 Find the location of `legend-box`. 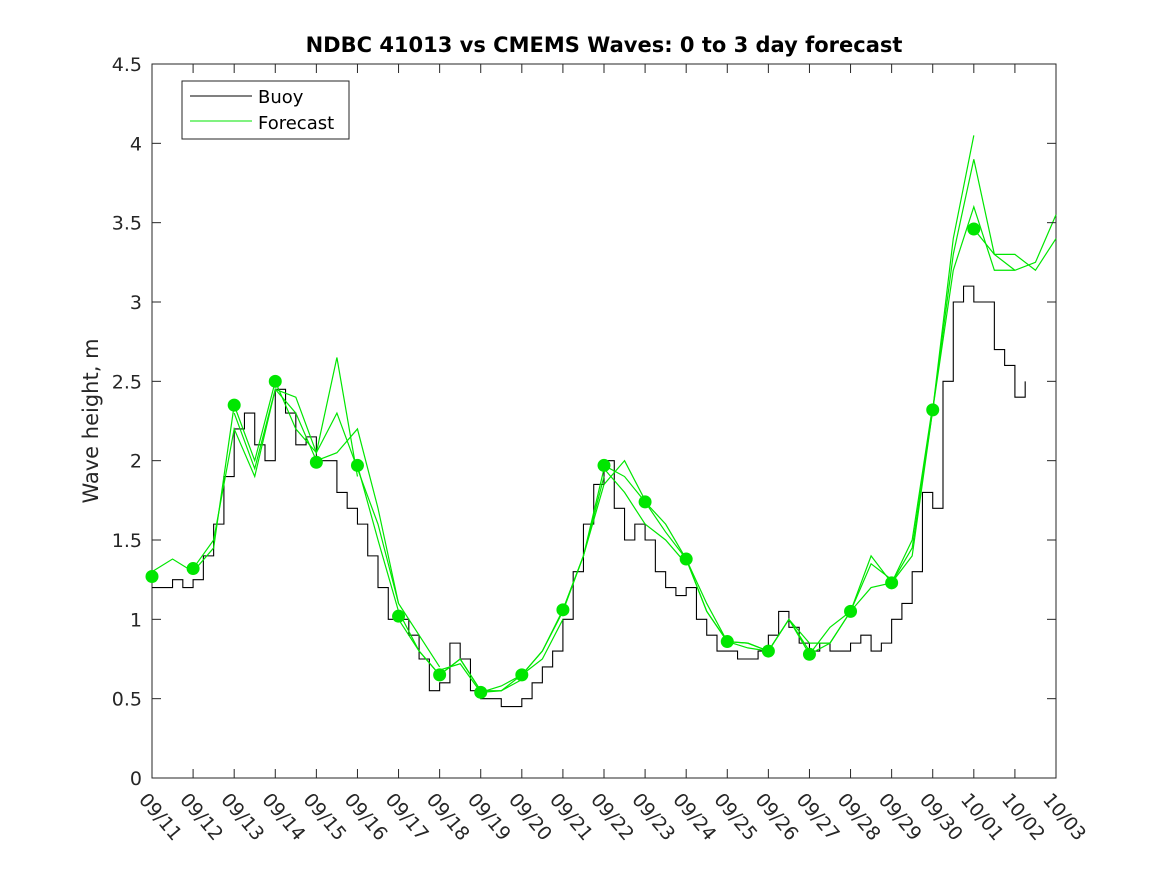

legend-box is located at coordinates (265, 110).